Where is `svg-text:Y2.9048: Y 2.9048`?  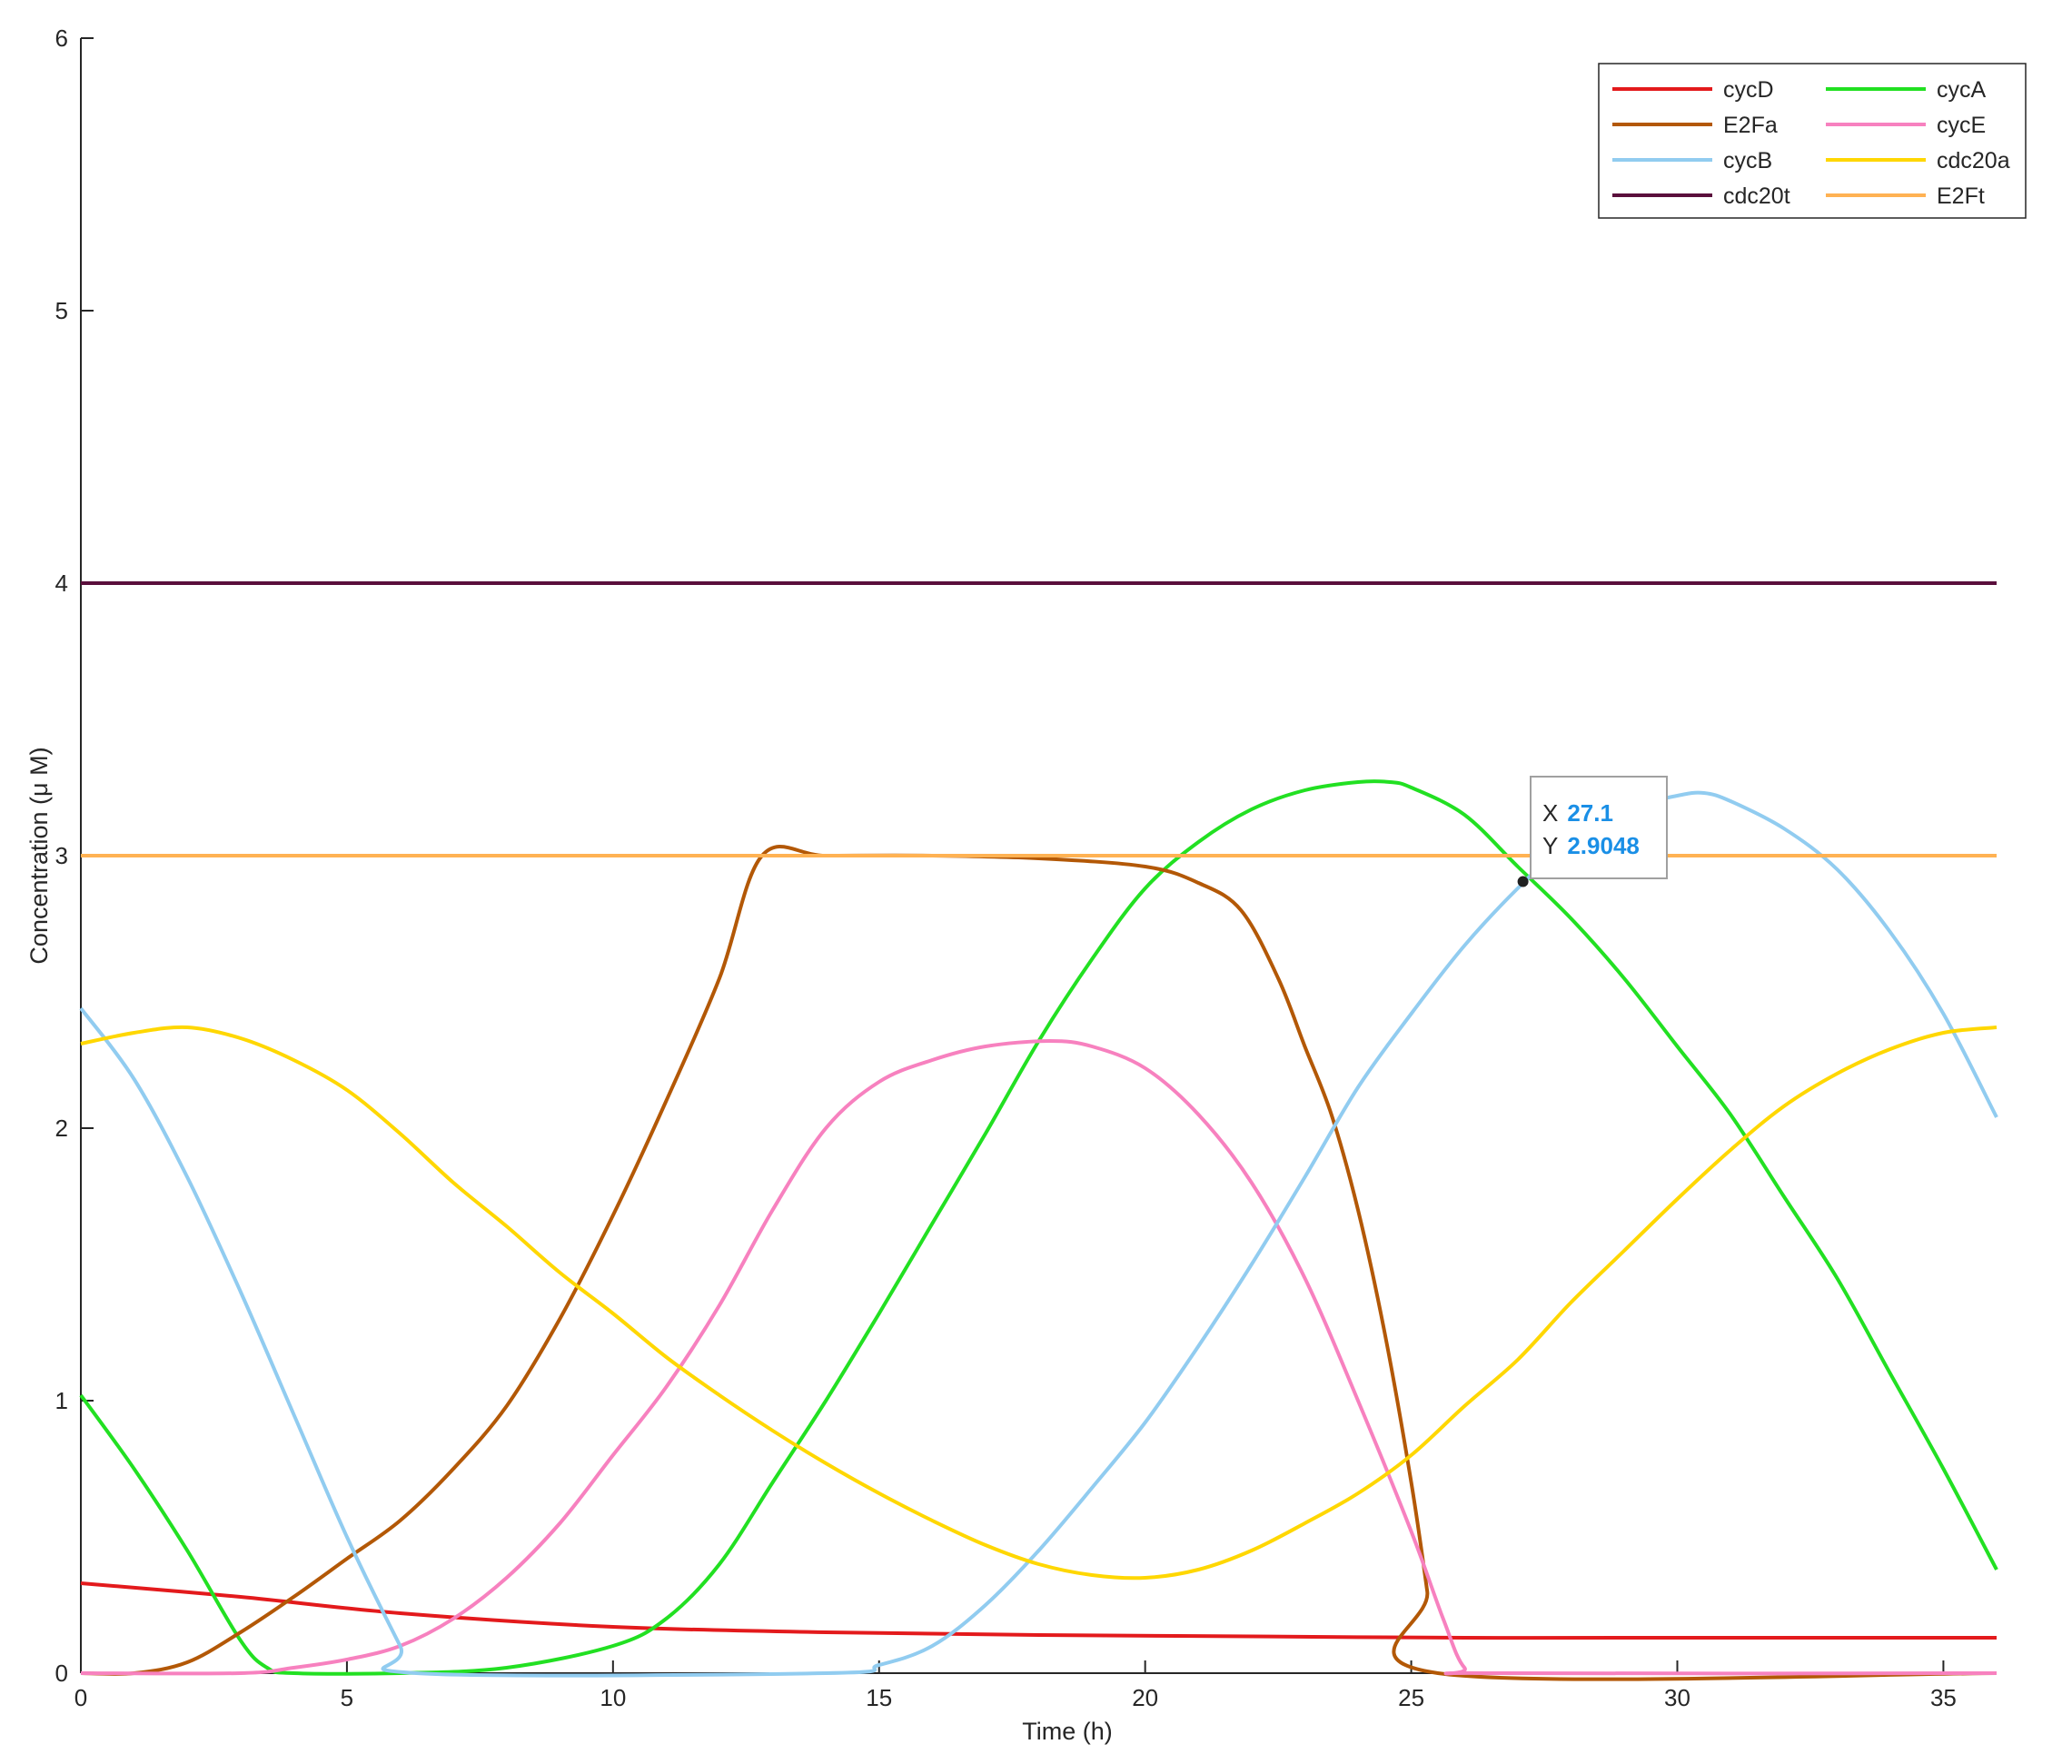 svg-text:Y2.9048: Y 2.9048 is located at coordinates (1591, 845).